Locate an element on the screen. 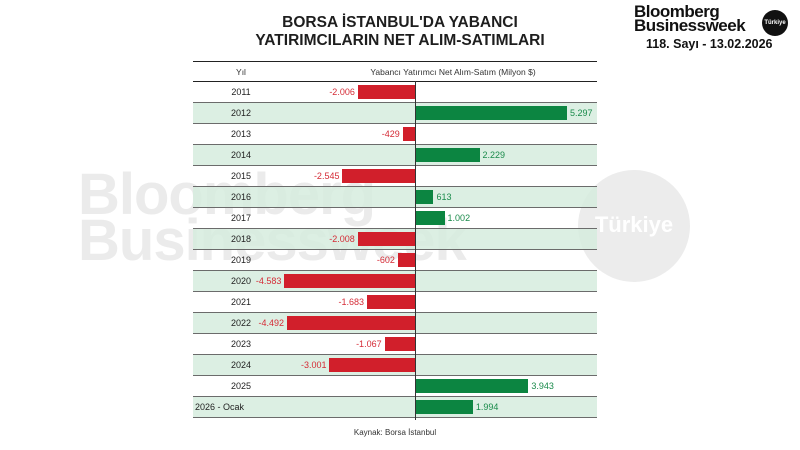 This screenshot has width=800, height=450. row-year: 2018 is located at coordinates (241, 239).